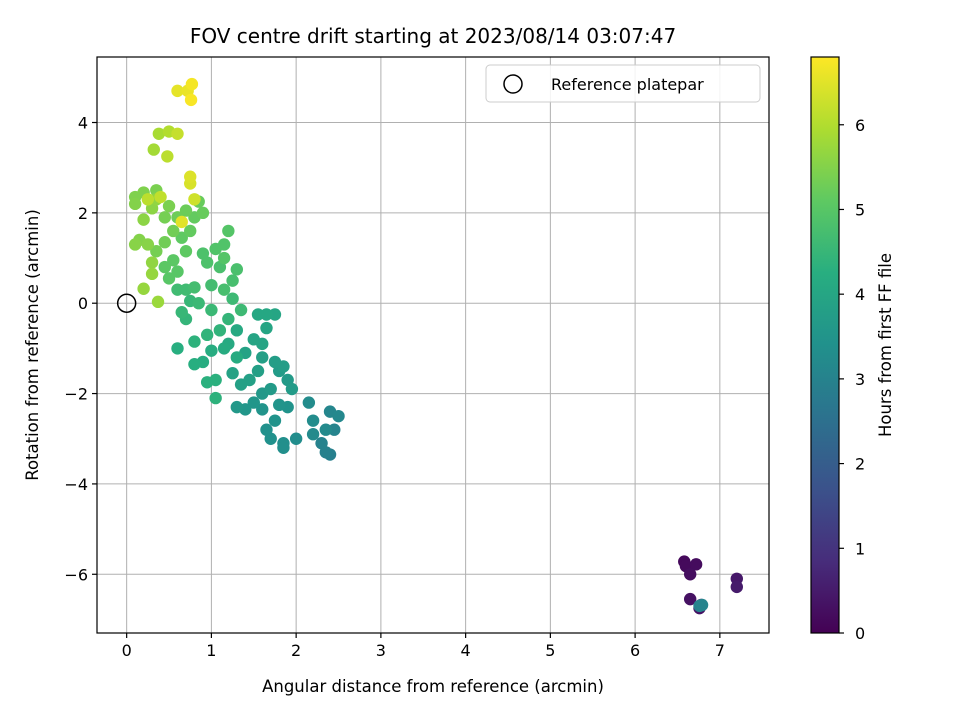 Image resolution: width=960 pixels, height=720 pixels. I want to click on reference-platepar-marker, so click(126, 303).